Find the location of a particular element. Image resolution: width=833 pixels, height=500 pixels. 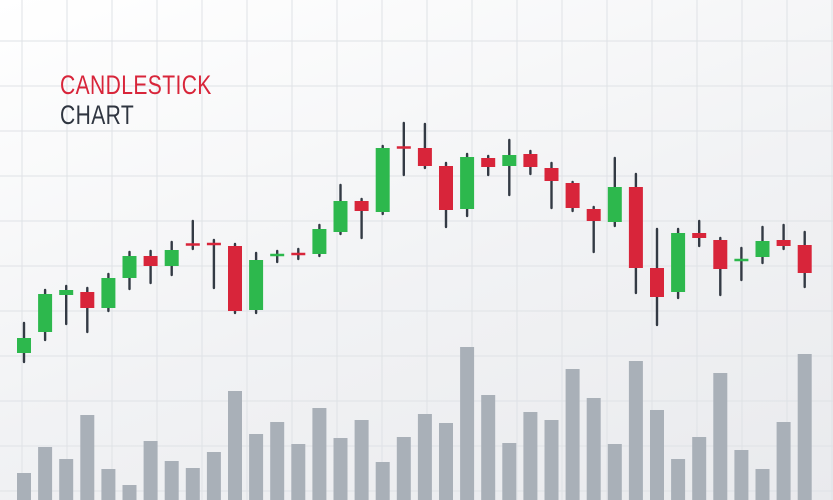

chart-title-line-2: CHART is located at coordinates (97, 115).